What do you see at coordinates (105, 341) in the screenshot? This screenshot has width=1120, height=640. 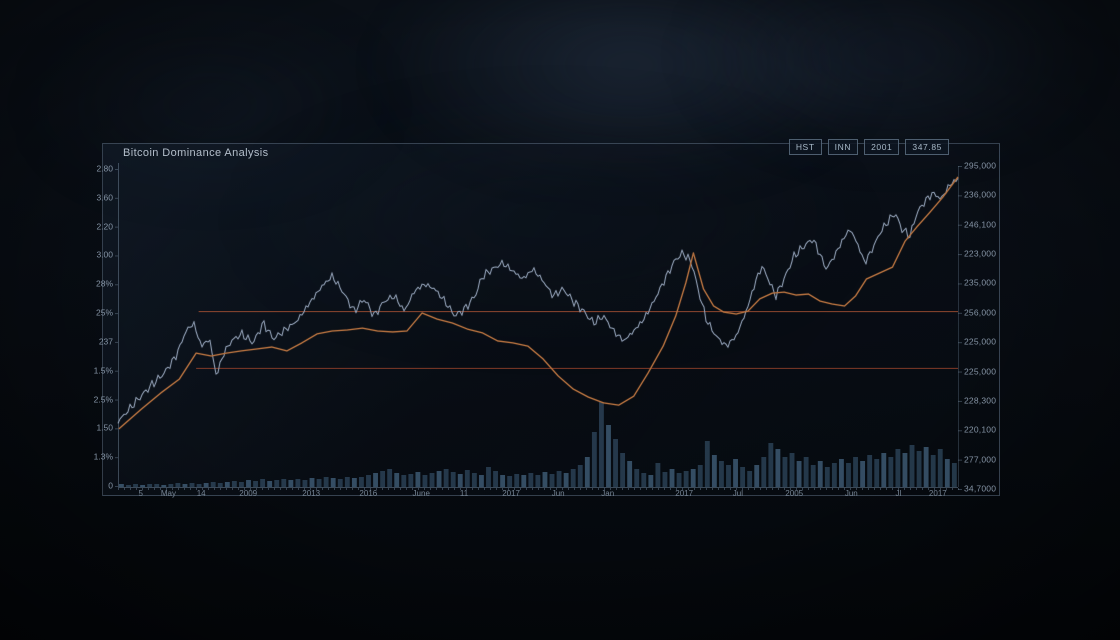 I see `left-axis-tick: 237` at bounding box center [105, 341].